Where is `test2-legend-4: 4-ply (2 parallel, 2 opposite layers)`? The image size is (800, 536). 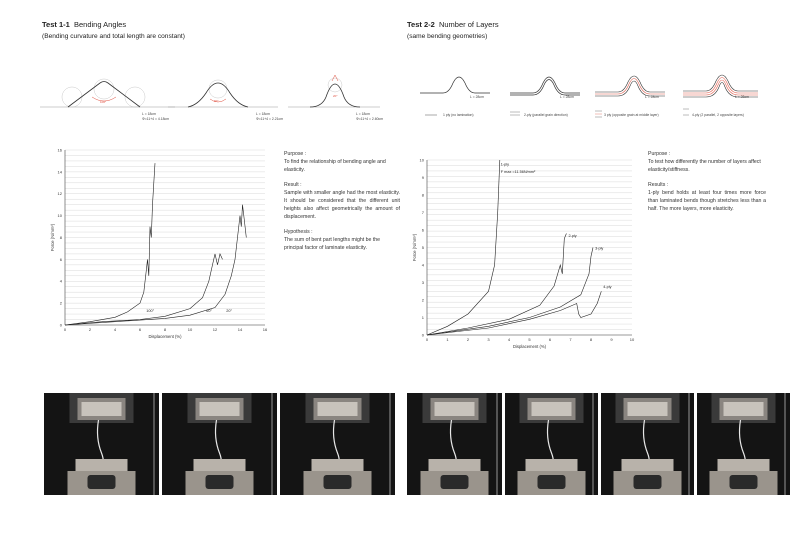 test2-legend-4: 4-ply (2 parallel, 2 opposite layers) is located at coordinates (718, 115).